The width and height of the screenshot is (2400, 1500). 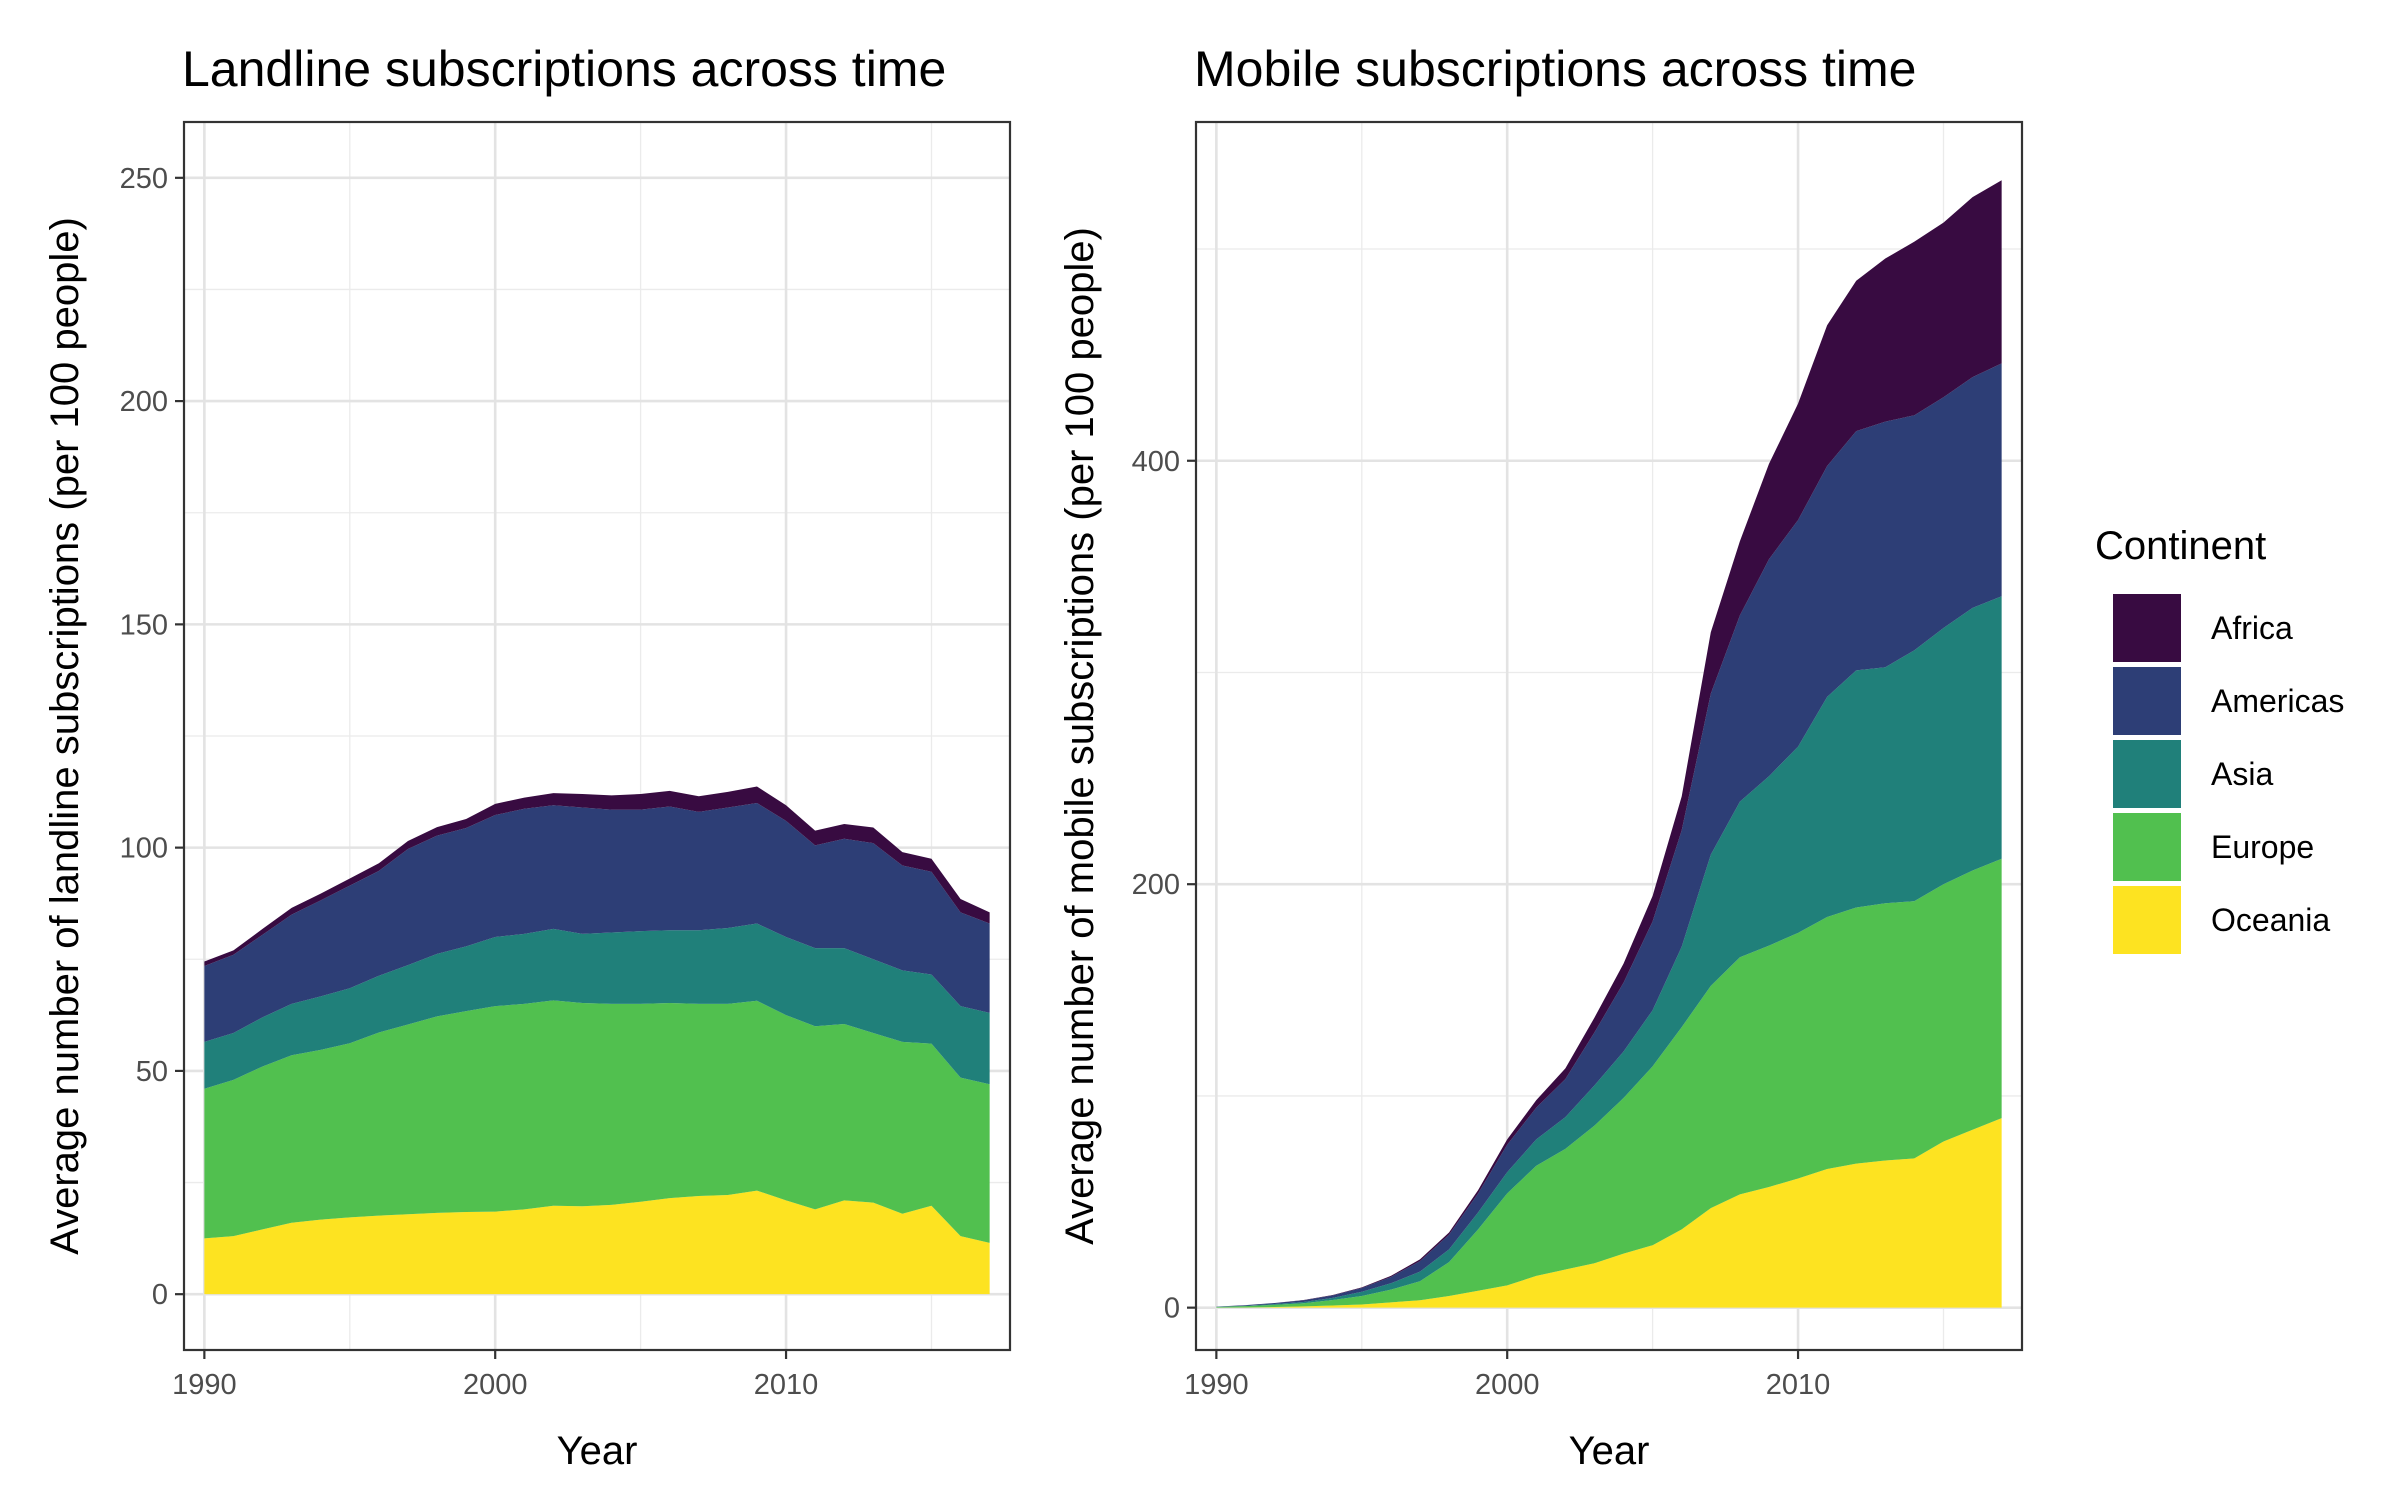 I want to click on panel-1-tick-label-y: 250, so click(x=144, y=179).